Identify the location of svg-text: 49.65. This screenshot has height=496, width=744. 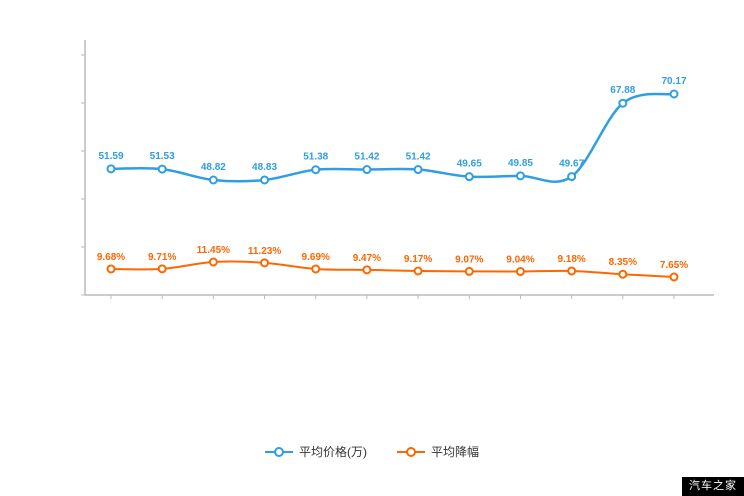
(469, 164).